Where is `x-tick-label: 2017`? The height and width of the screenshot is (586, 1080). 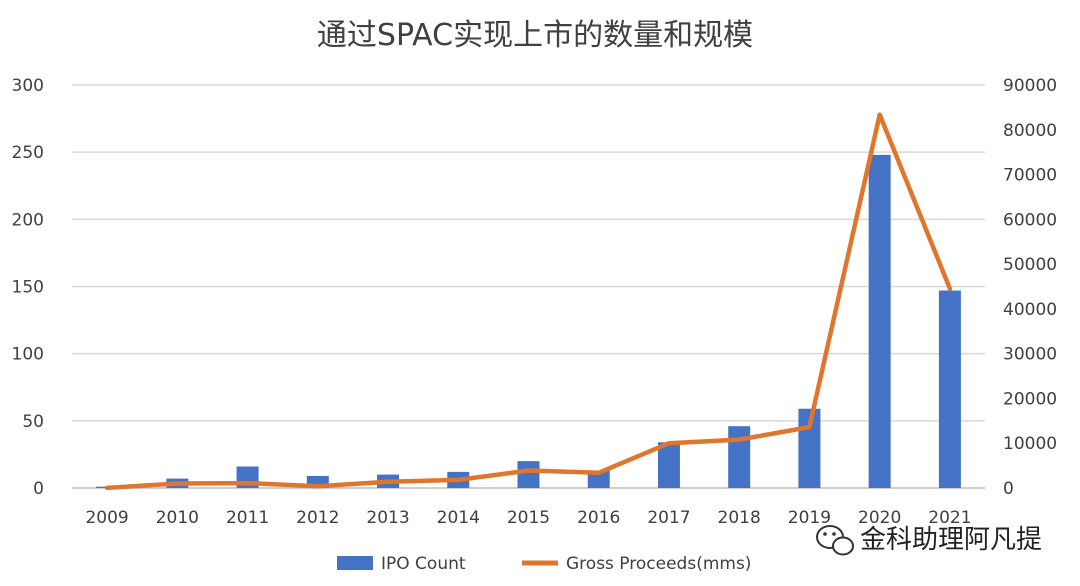 x-tick-label: 2017 is located at coordinates (668, 518).